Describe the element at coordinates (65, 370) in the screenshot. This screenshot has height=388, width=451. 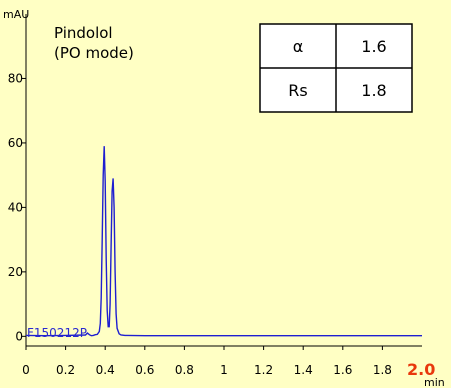
I see `x-tick-label: 0.2` at that location.